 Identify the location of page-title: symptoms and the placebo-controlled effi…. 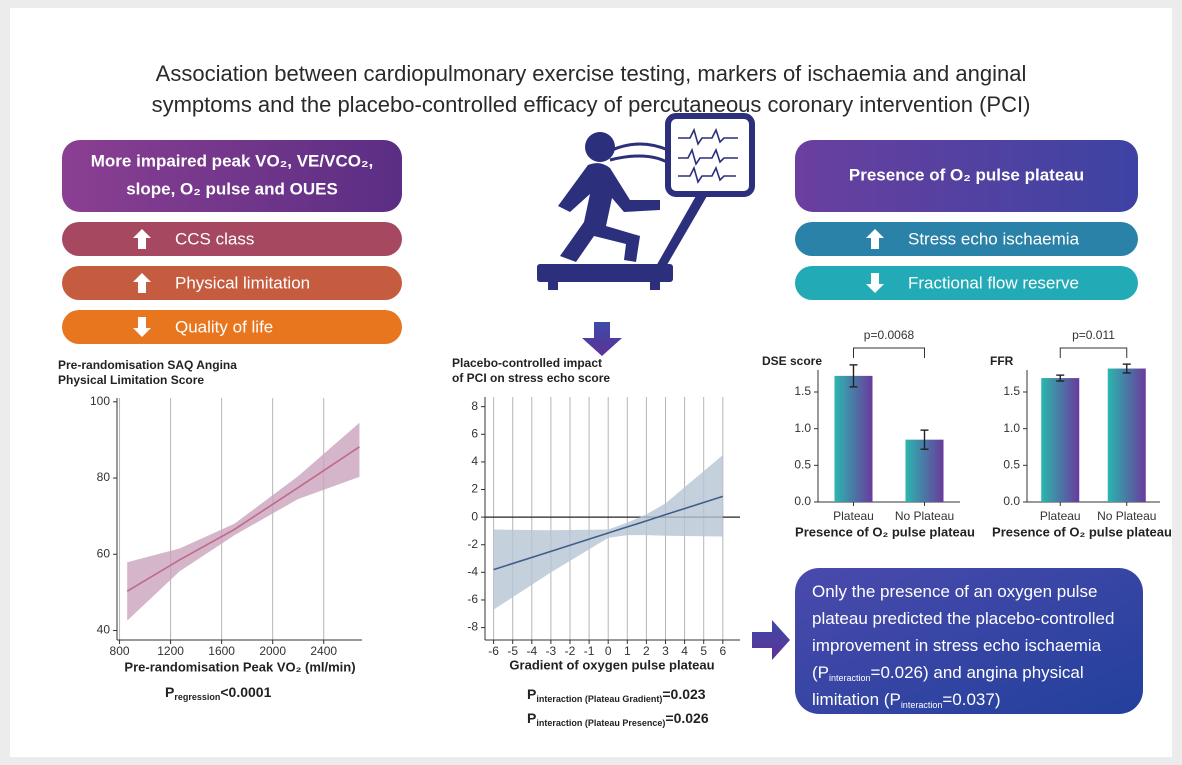
(591, 104).